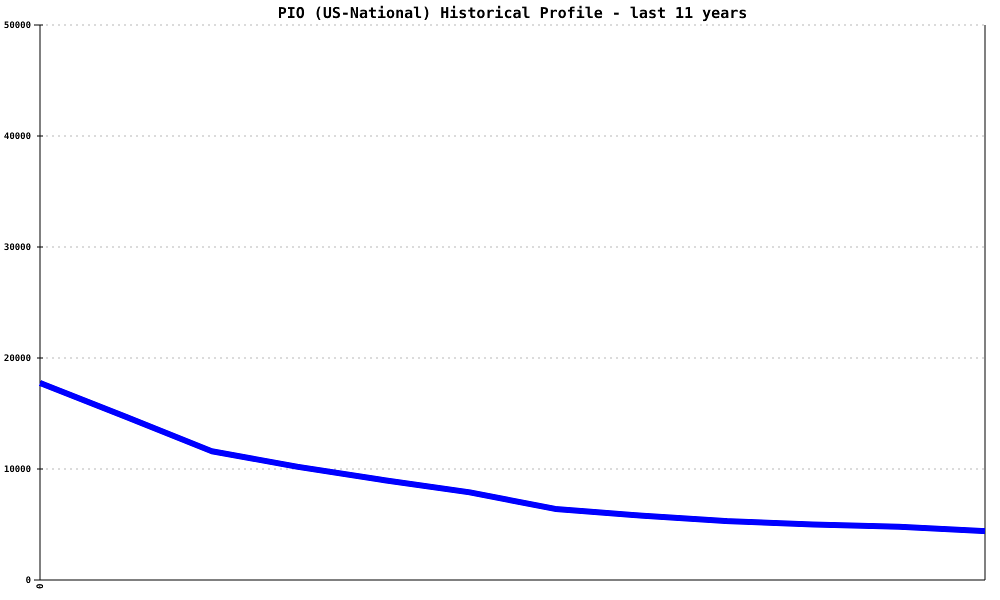  What do you see at coordinates (17, 359) in the screenshot?
I see `y-tick-label: 20000` at bounding box center [17, 359].